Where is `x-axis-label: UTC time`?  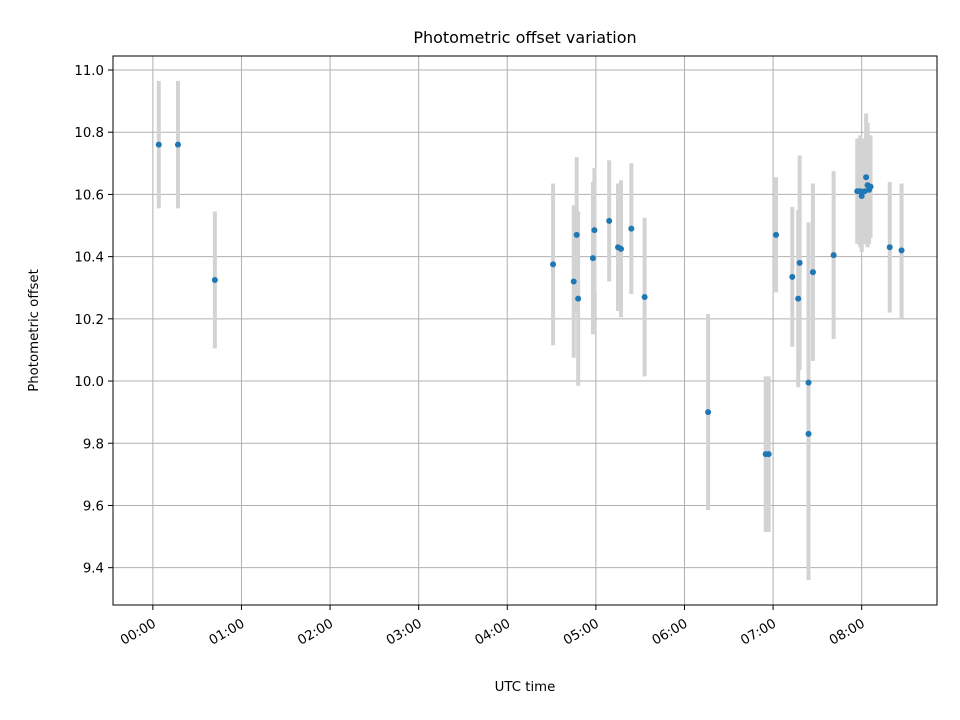
x-axis-label: UTC time is located at coordinates (525, 687).